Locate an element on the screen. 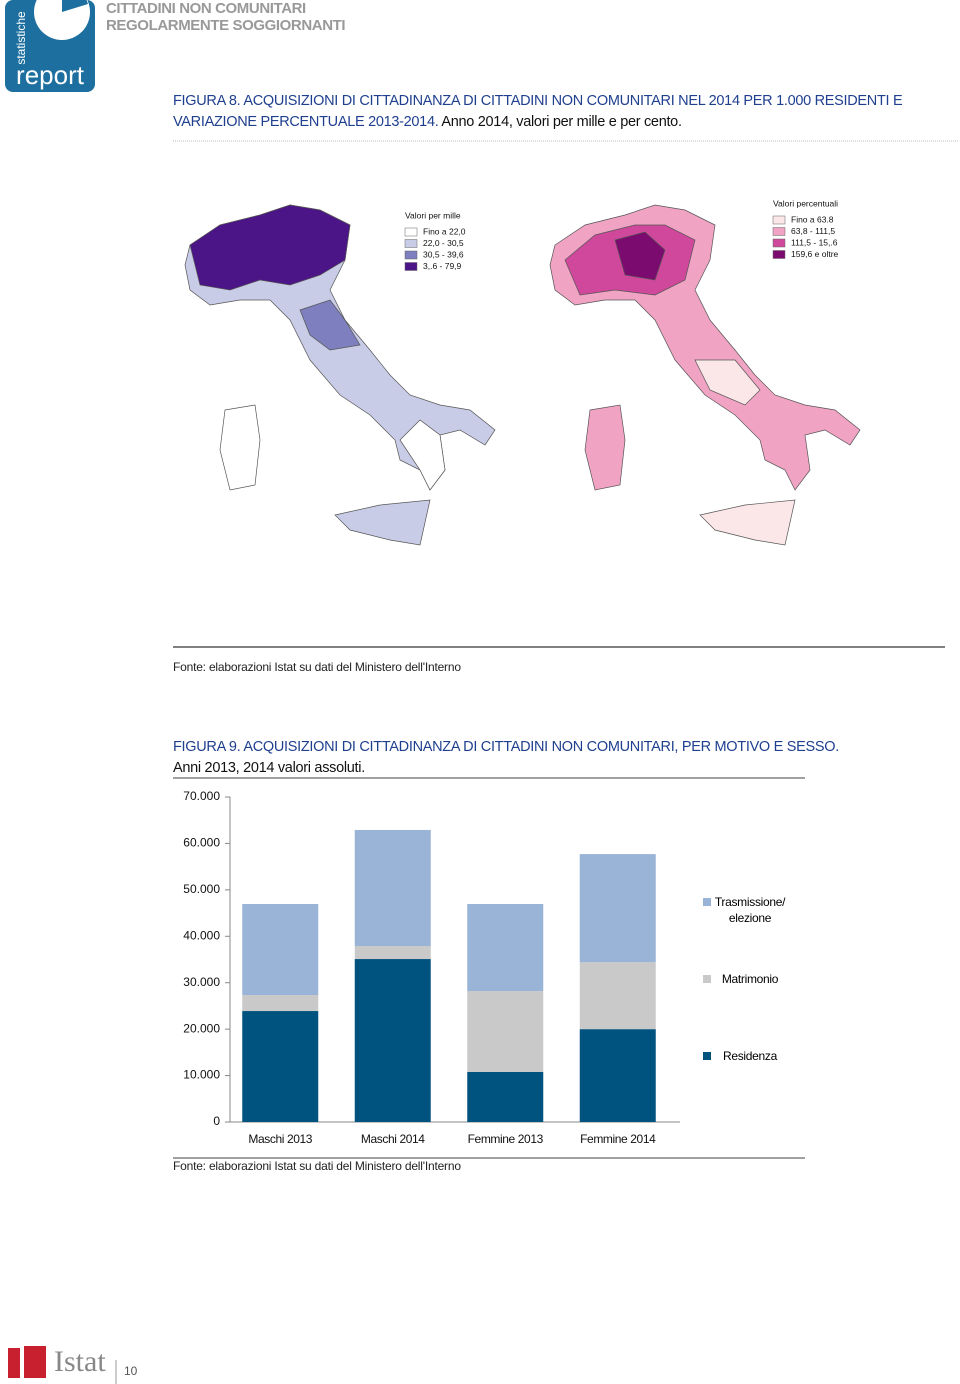 This screenshot has height=1384, width=960. y-tick-label: 20.000 is located at coordinates (201, 1028).